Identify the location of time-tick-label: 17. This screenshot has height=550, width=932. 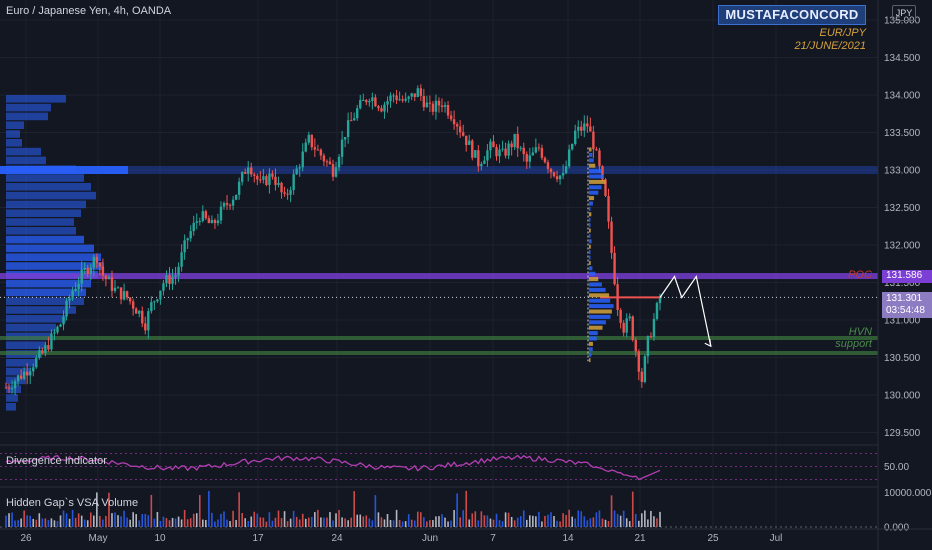
(258, 538).